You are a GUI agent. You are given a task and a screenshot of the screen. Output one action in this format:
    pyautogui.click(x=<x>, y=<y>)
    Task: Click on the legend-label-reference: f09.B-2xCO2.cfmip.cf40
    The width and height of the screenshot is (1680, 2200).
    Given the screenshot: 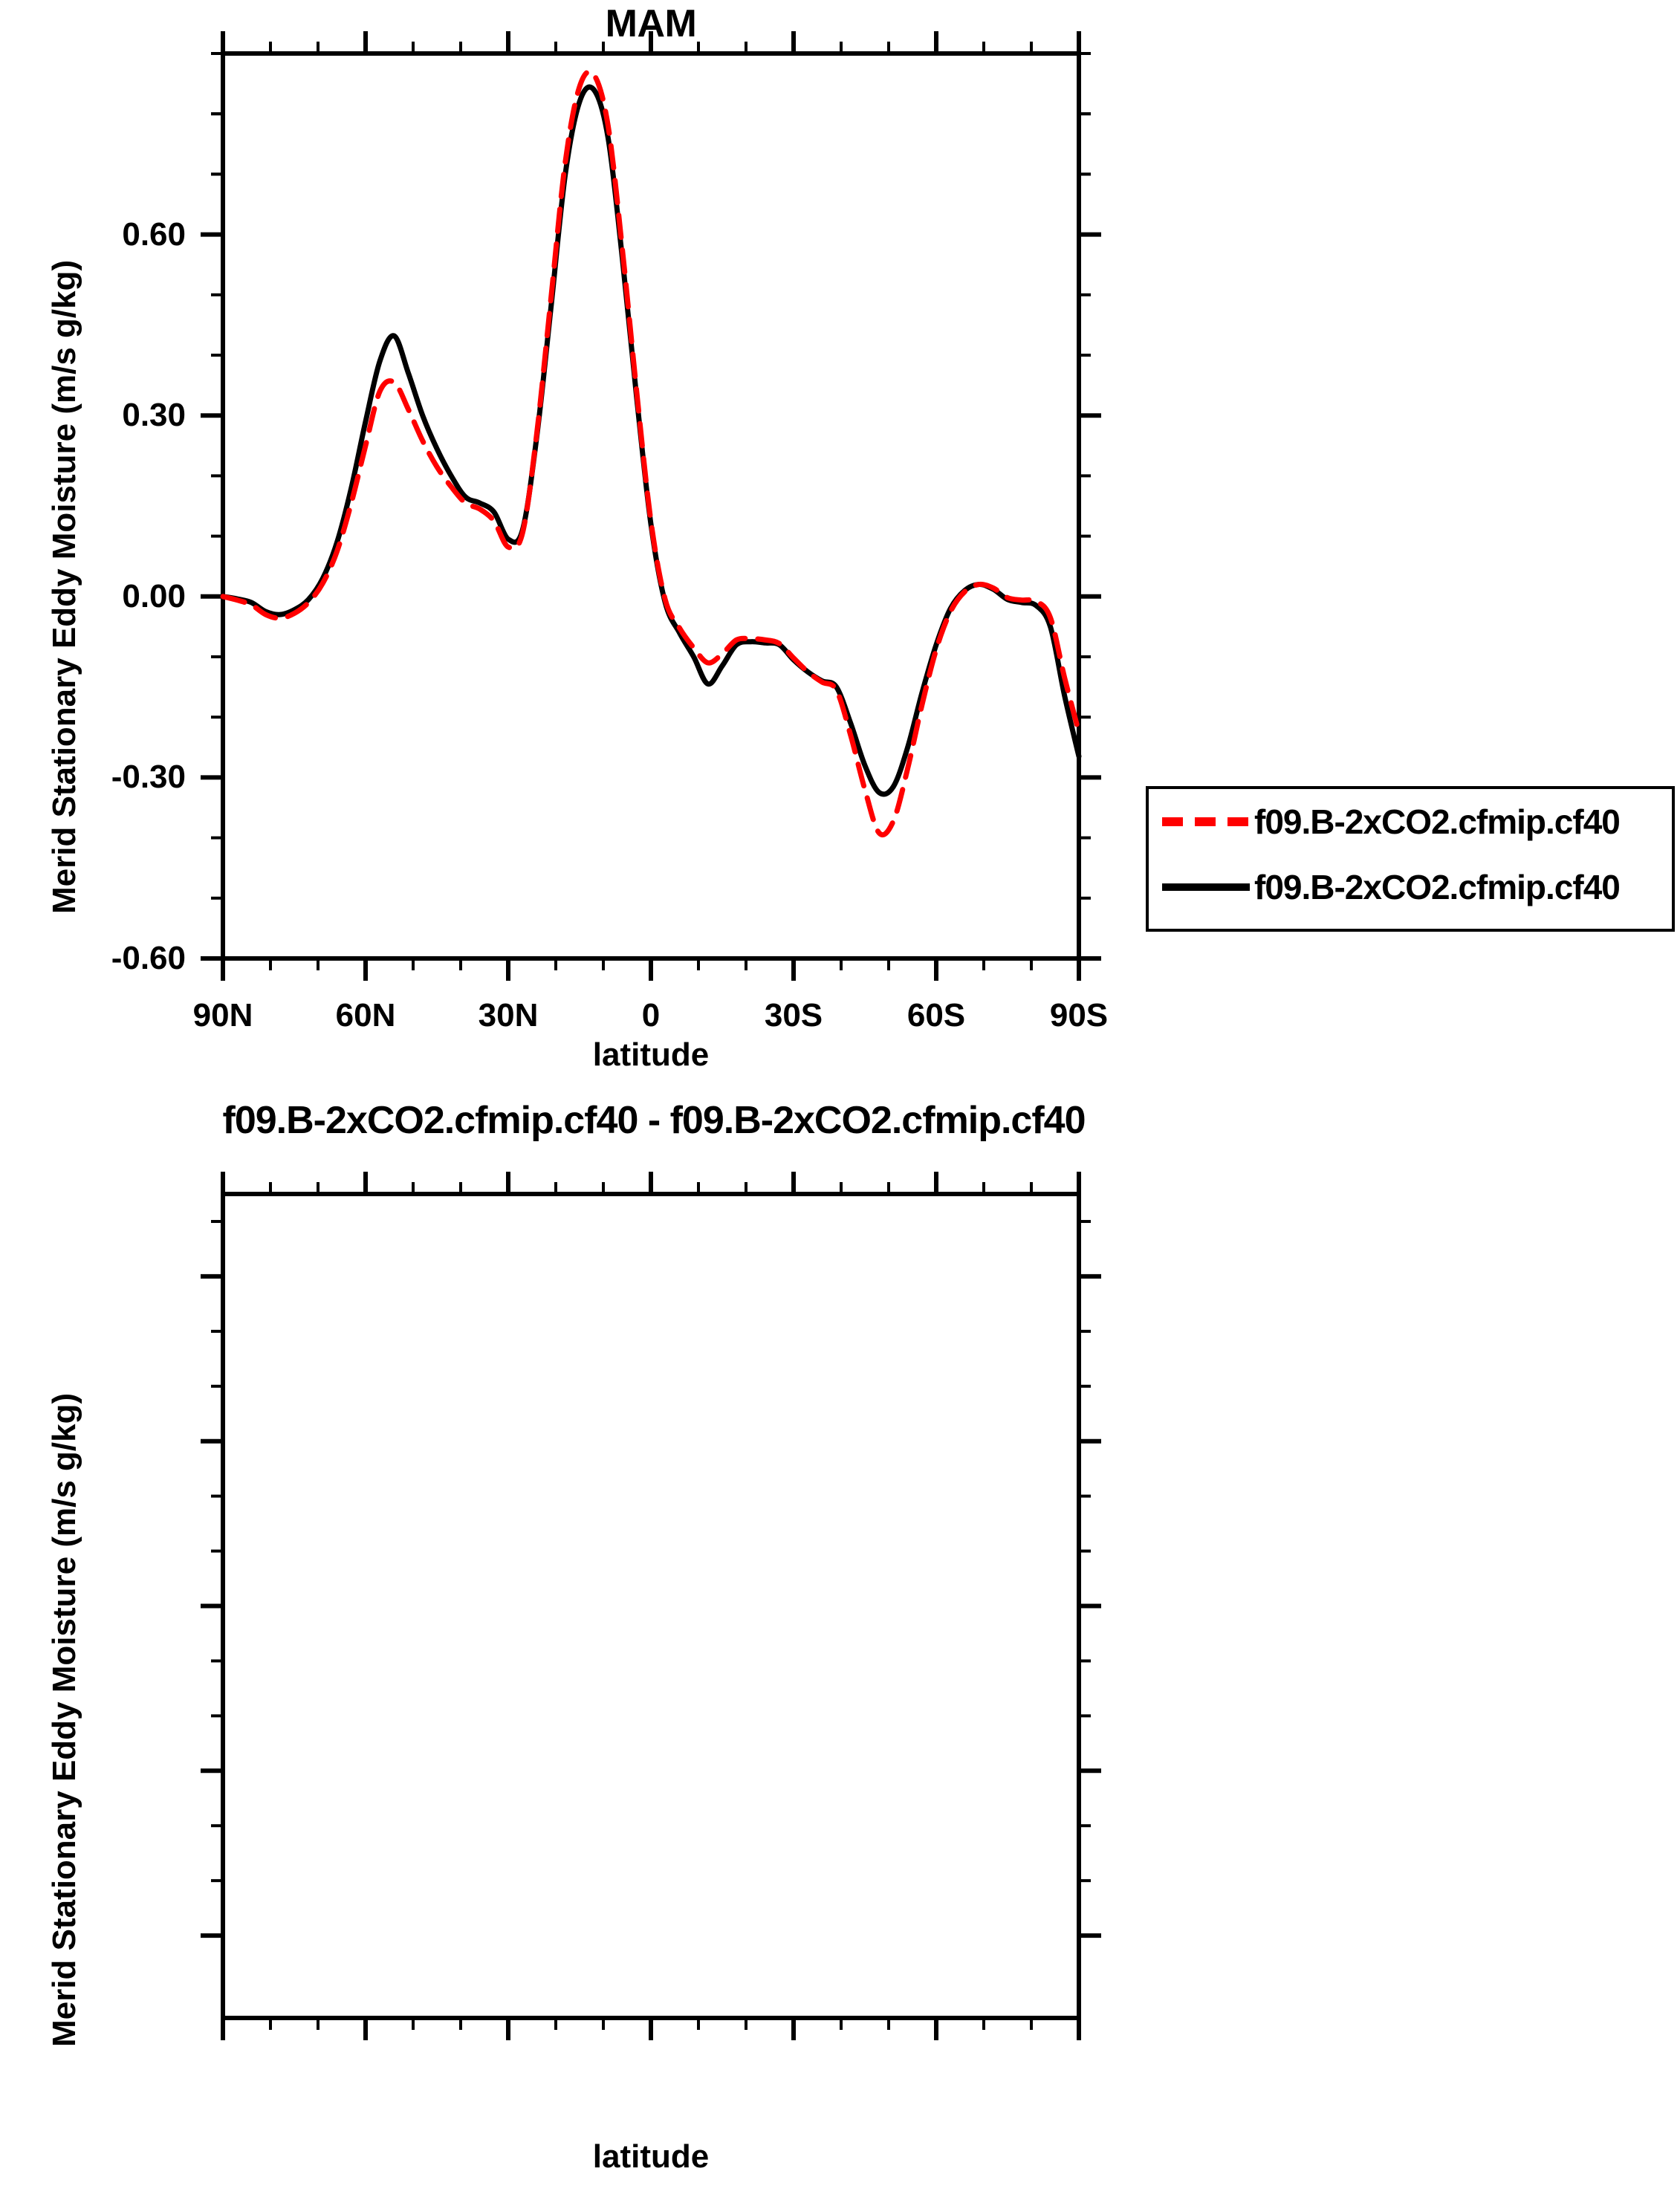 What is the action you would take?
    pyautogui.click(x=1438, y=887)
    